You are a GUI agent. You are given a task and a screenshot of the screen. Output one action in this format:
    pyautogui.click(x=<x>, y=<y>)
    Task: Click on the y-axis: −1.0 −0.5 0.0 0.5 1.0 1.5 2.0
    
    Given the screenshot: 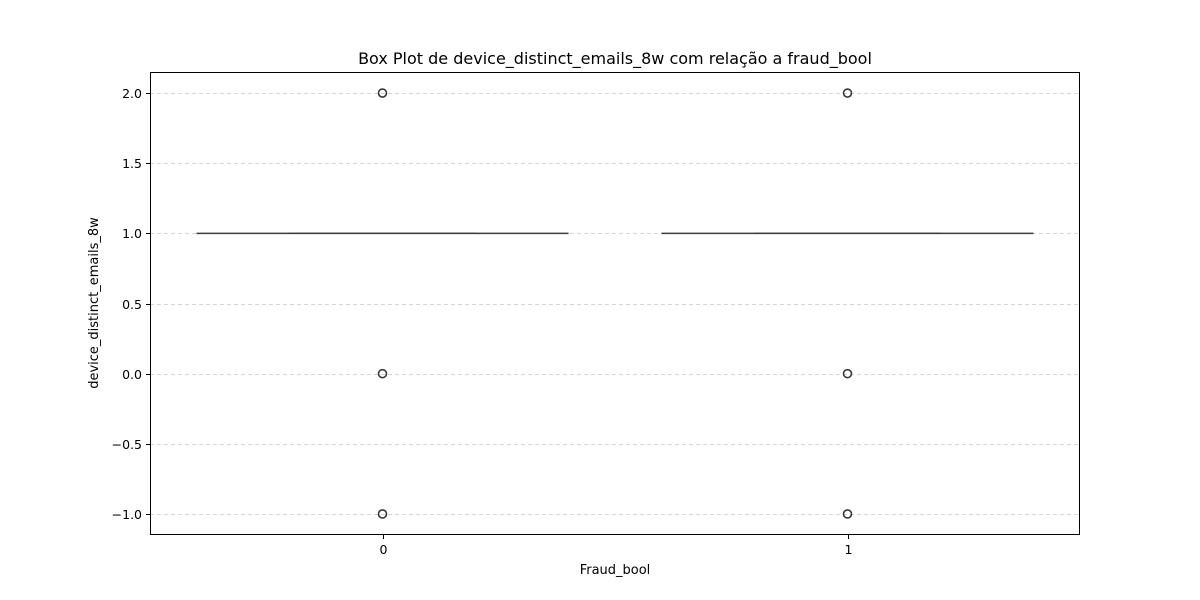 What is the action you would take?
    pyautogui.click(x=131, y=304)
    